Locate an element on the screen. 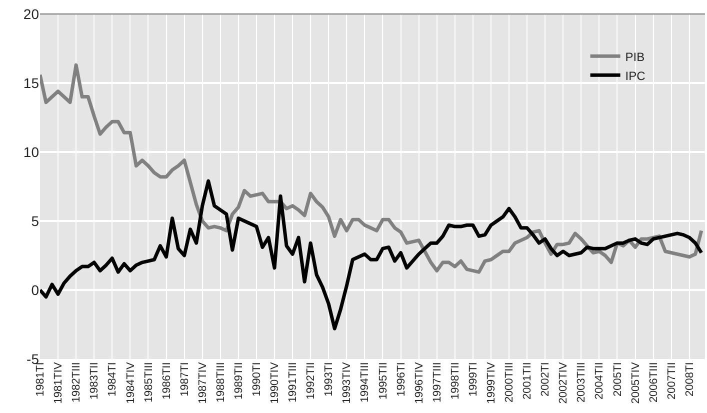  x-tick-label: 2001TII is located at coordinates (528, 381).